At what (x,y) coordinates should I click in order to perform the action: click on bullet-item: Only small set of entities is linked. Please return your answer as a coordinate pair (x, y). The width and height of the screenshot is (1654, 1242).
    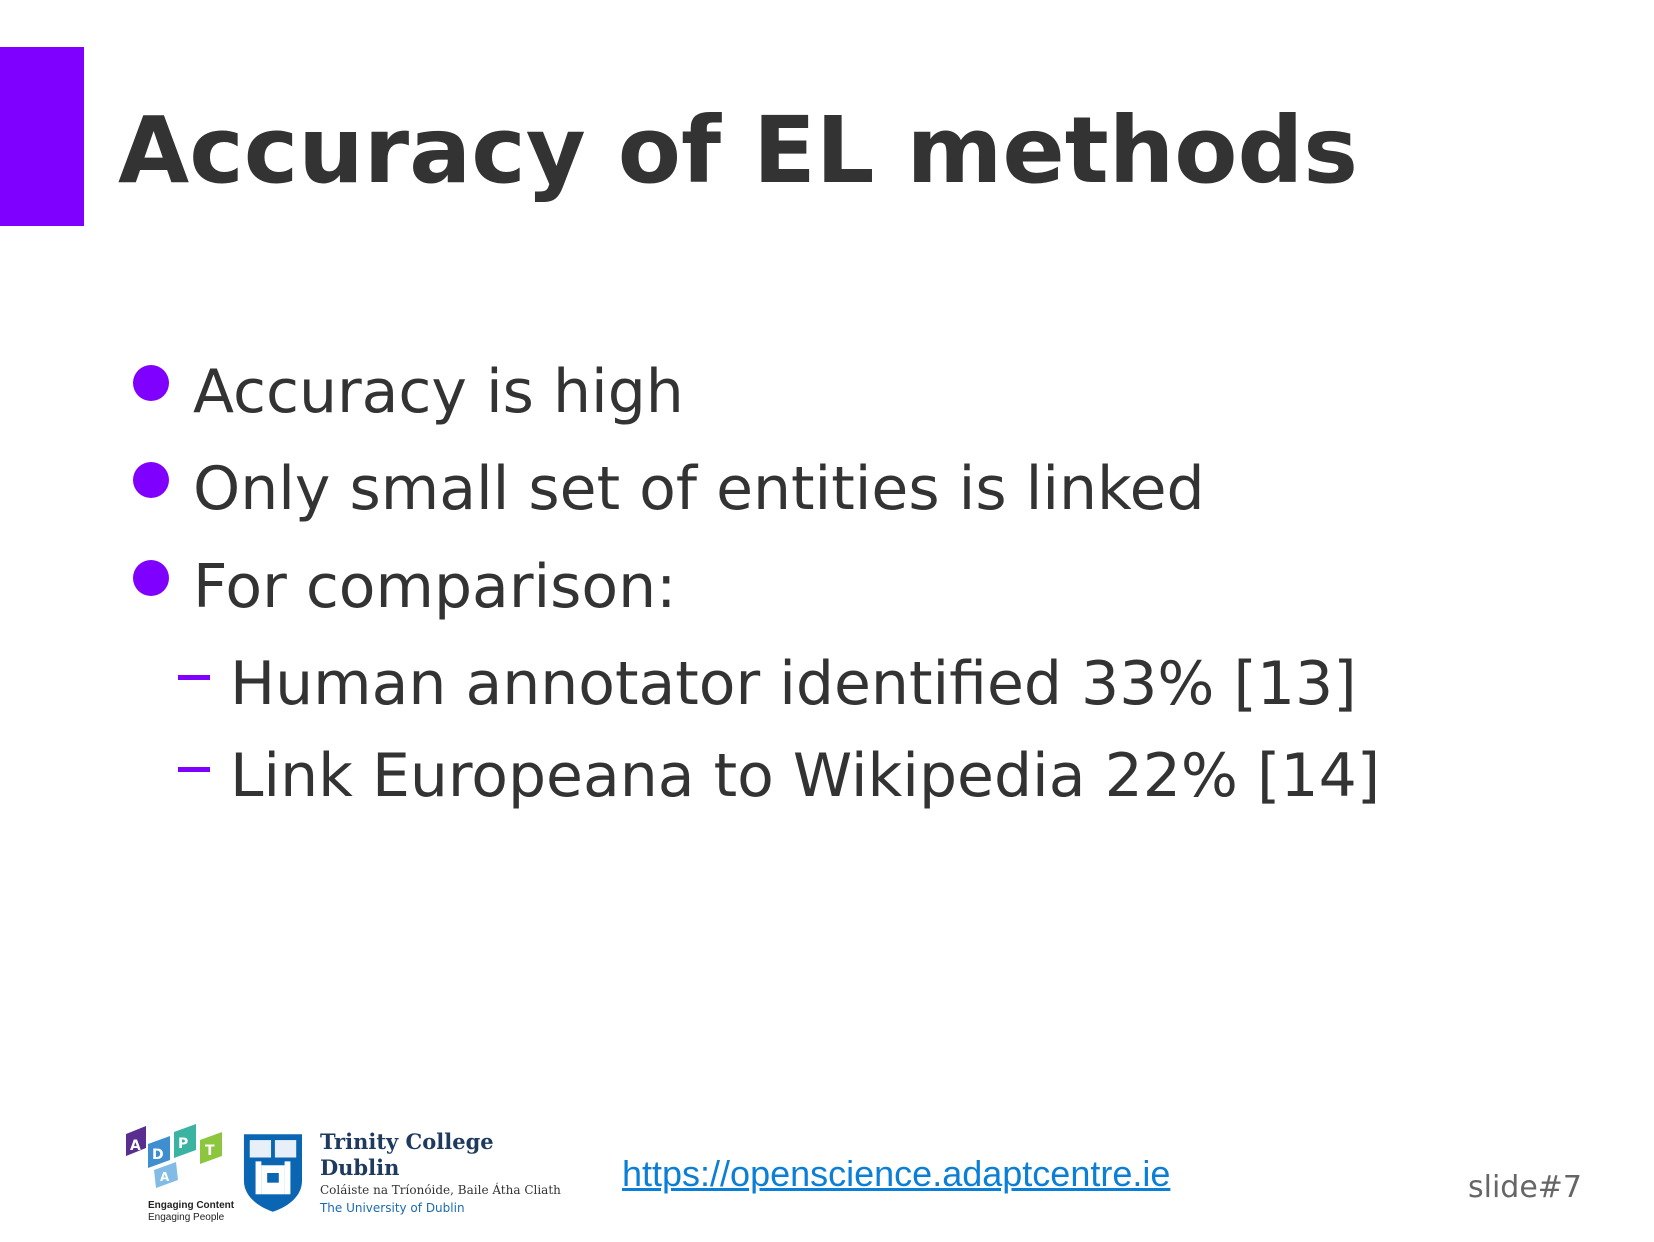
    Looking at the image, I should click on (669, 489).